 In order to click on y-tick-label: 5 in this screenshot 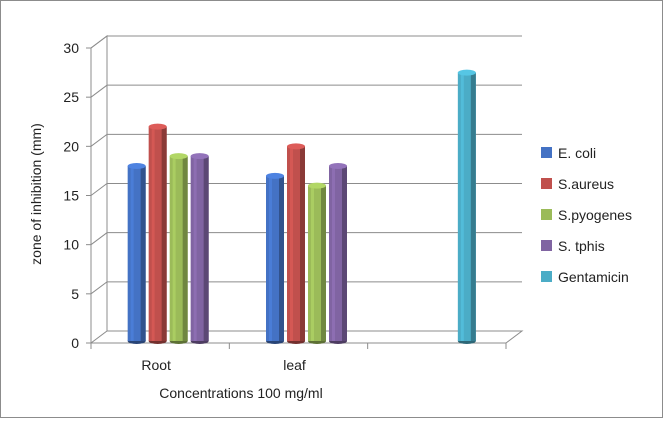, I will do `click(75, 294)`.